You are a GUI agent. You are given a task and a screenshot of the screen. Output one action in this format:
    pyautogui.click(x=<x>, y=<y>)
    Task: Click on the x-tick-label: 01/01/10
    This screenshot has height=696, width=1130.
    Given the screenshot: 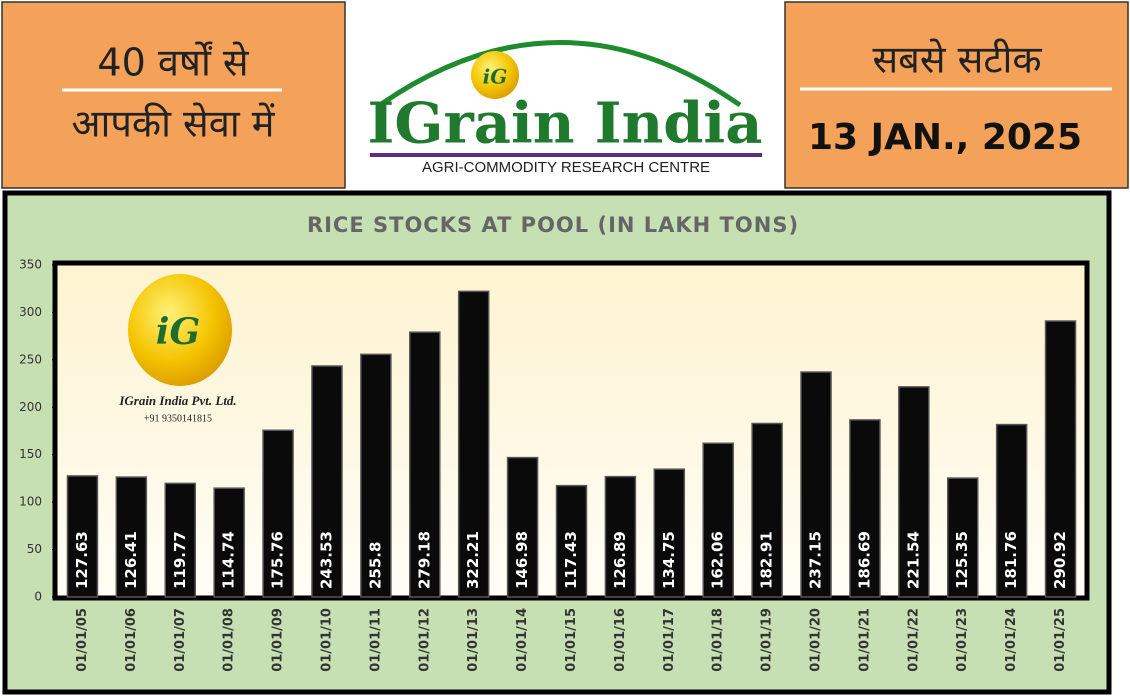 What is the action you would take?
    pyautogui.click(x=326, y=640)
    